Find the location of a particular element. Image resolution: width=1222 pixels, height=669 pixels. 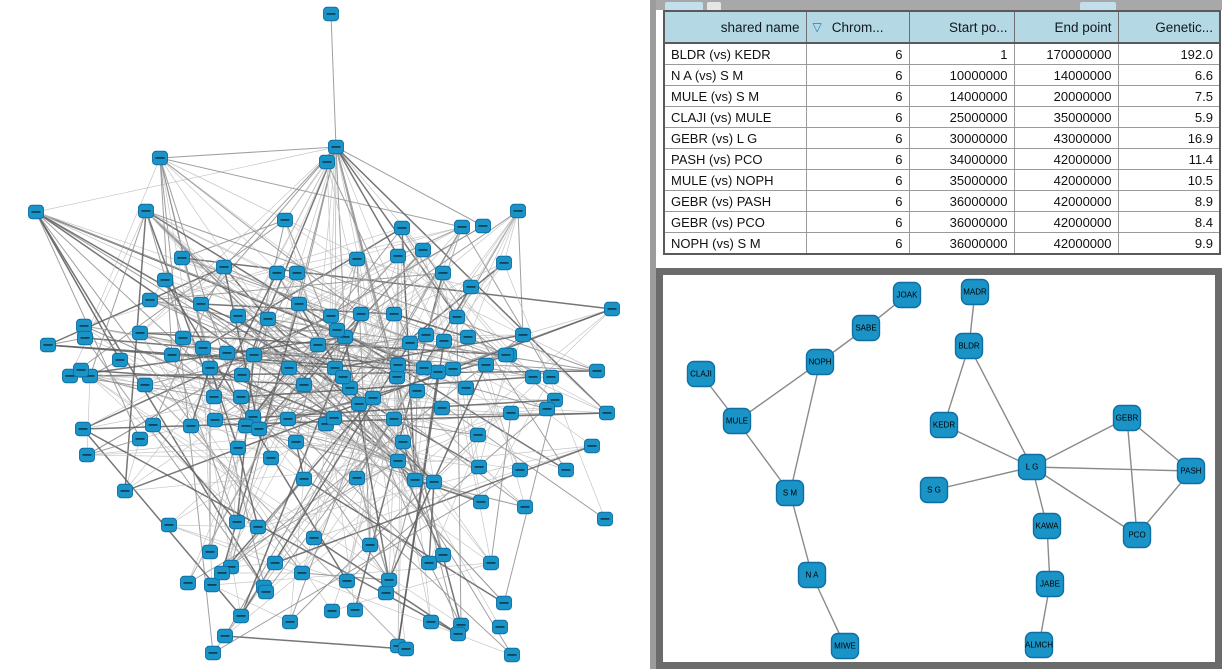

node-s-m: S M is located at coordinates (790, 493).